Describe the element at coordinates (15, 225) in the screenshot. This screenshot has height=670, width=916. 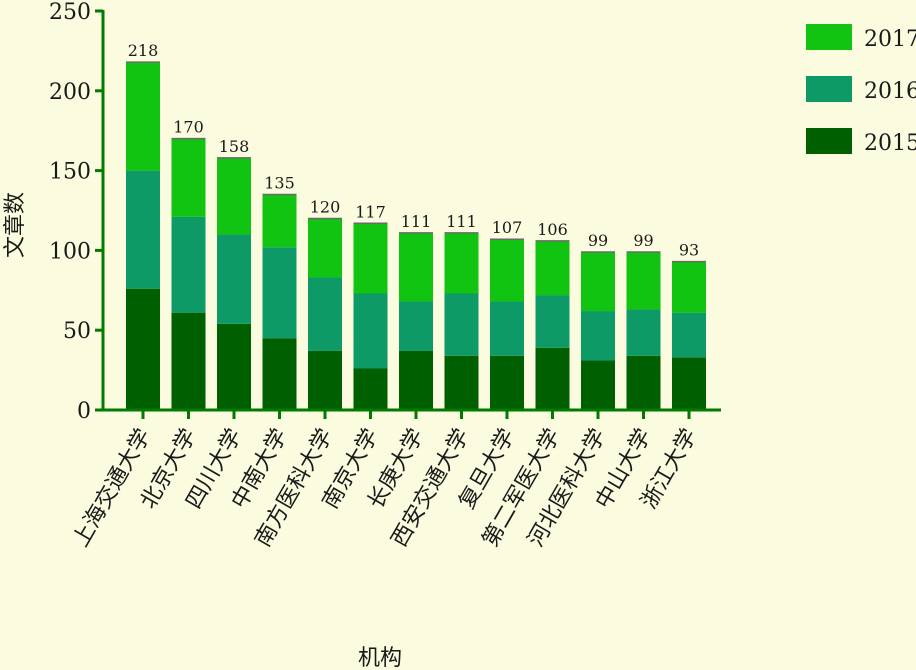
I see `y-axis-title: 文章数` at that location.